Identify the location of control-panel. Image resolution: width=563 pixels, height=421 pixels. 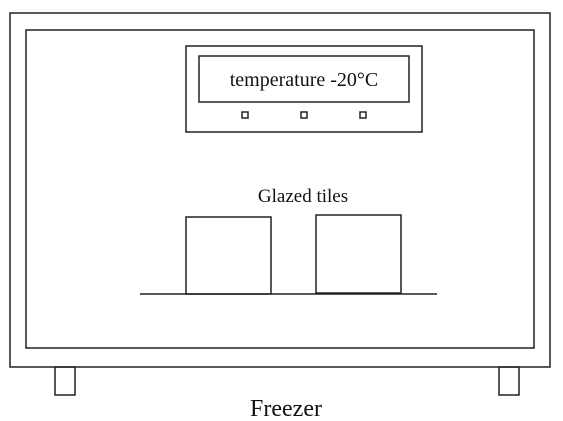
(304, 89).